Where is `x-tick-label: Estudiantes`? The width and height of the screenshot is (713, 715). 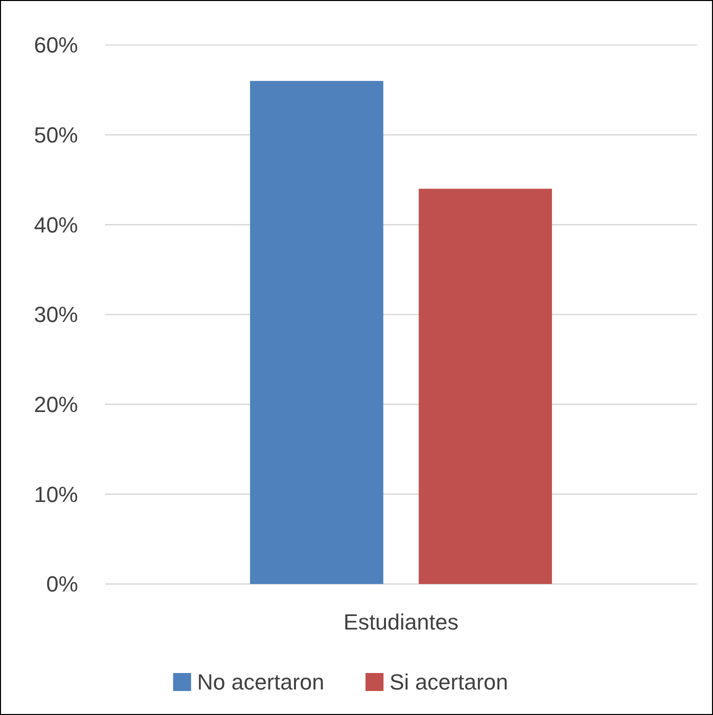
x-tick-label: Estudiantes is located at coordinates (401, 622).